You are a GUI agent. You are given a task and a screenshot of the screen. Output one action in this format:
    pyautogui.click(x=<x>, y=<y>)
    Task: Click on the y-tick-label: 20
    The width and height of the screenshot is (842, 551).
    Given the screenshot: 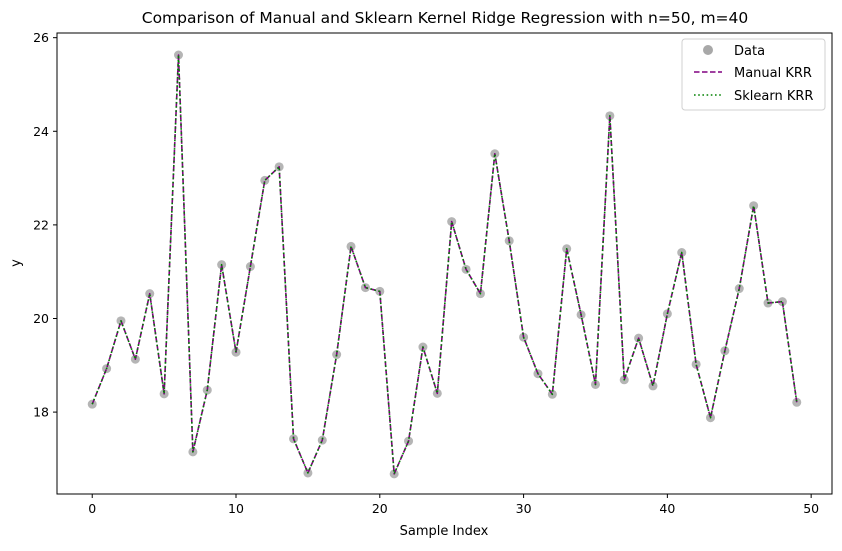 What is the action you would take?
    pyautogui.click(x=41, y=318)
    